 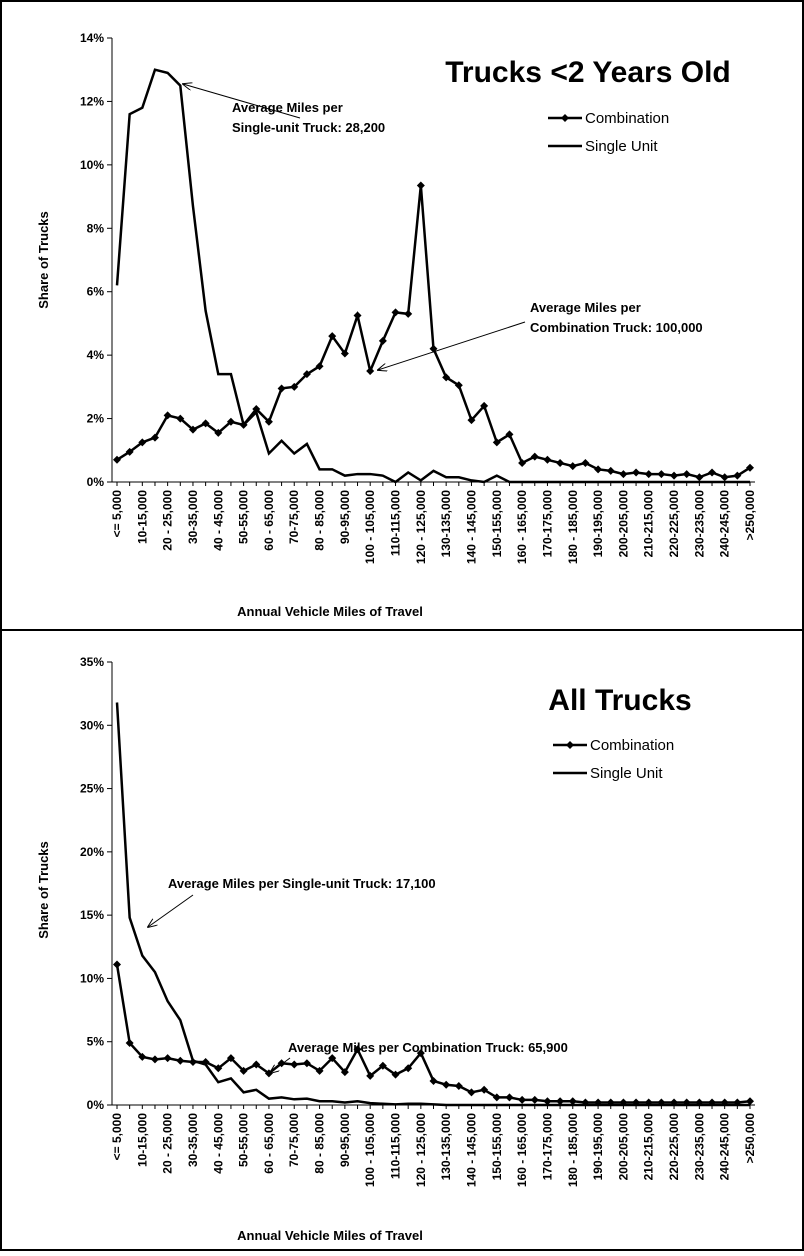 I want to click on x-tick-label: 20 - 25,000, so click(x=168, y=1143).